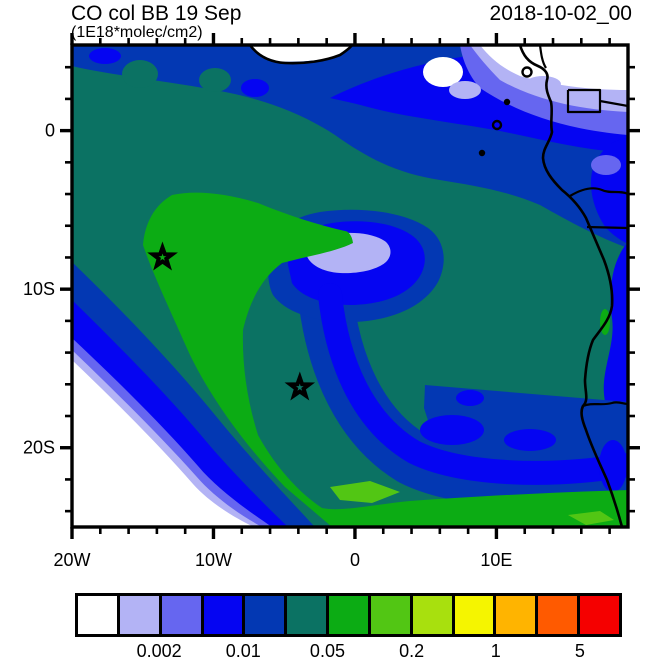  Describe the element at coordinates (137, 32) in the screenshot. I see `units-label: (1E18*molec/cm2)` at that location.